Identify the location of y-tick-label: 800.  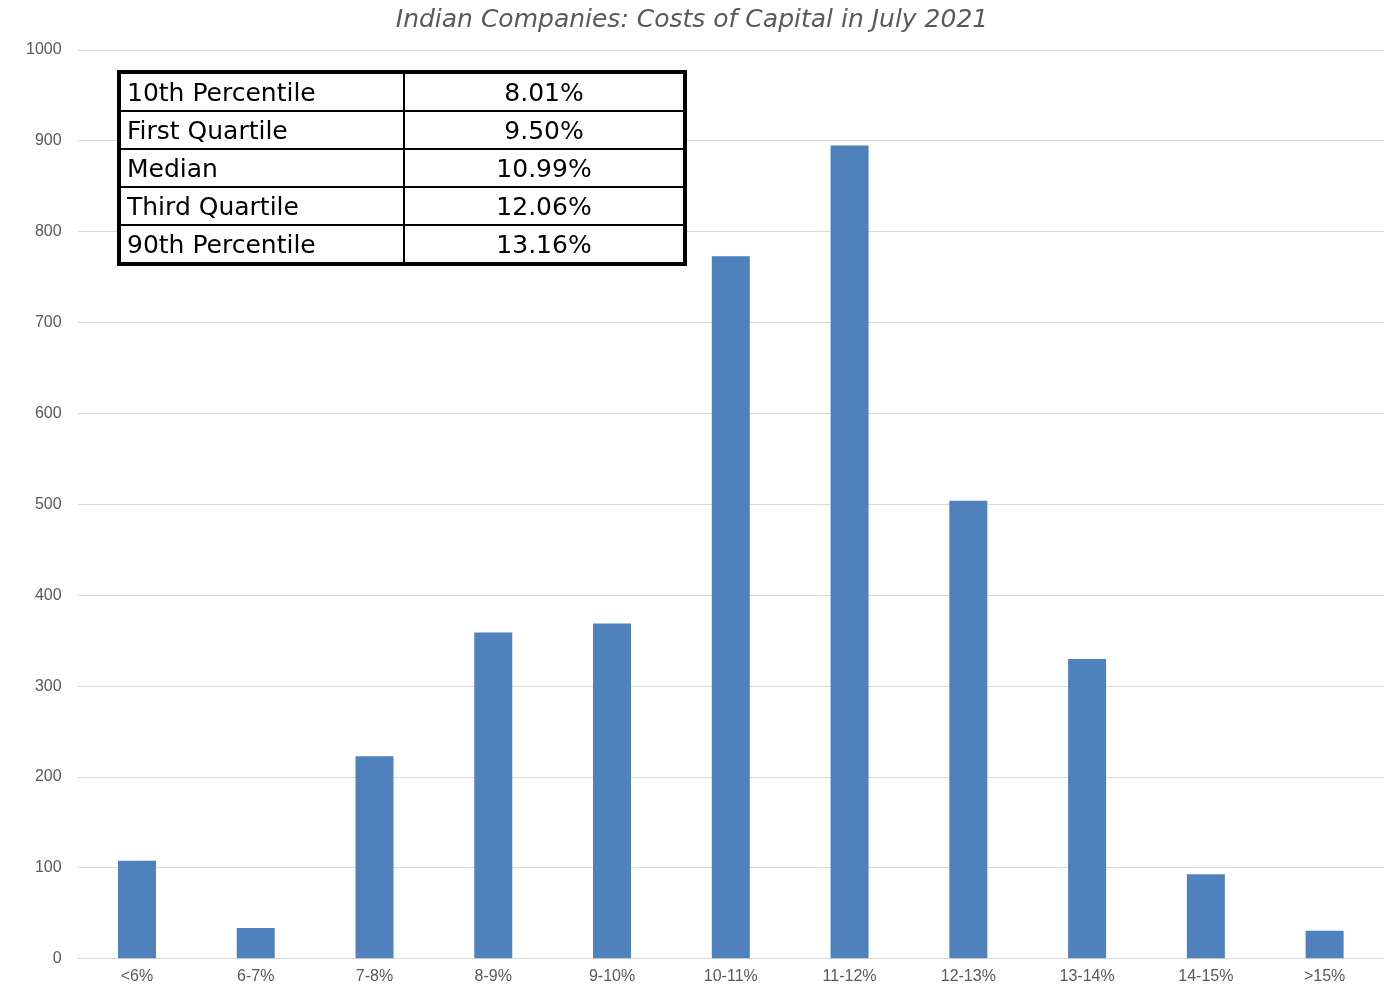
(48, 231).